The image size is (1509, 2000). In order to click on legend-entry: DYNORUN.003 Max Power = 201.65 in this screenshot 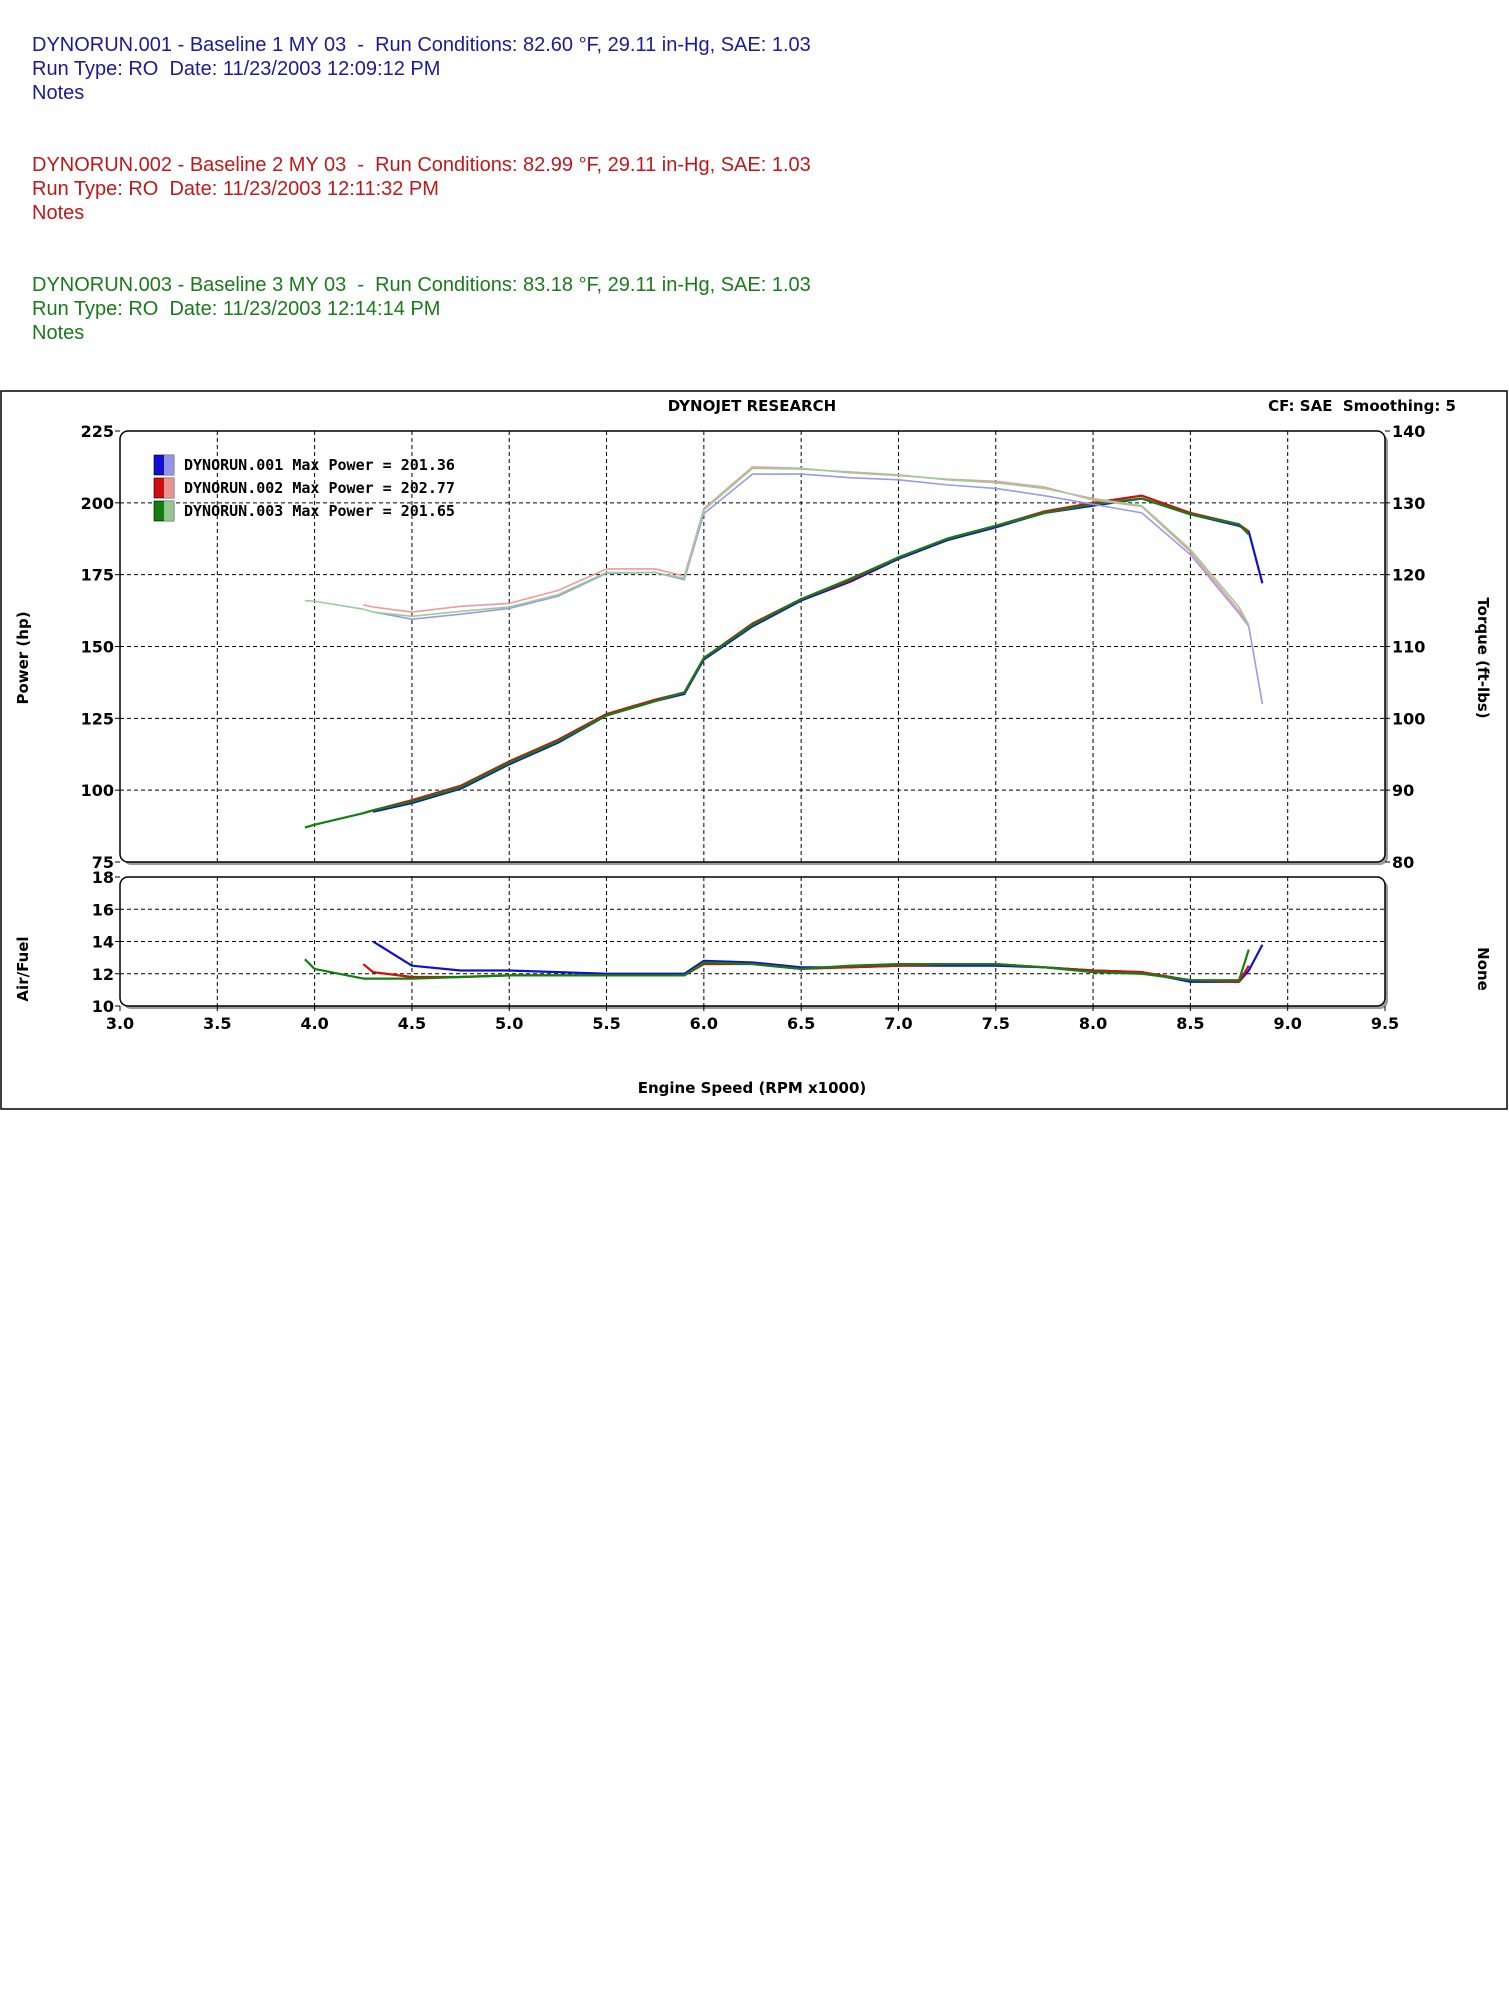, I will do `click(319, 511)`.